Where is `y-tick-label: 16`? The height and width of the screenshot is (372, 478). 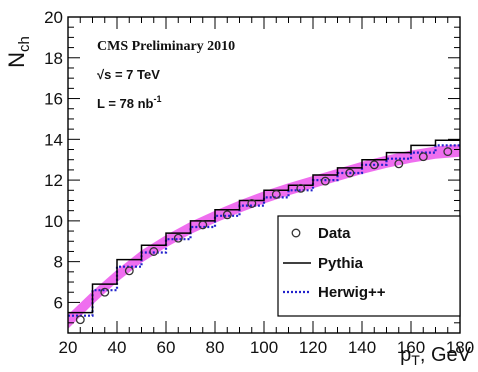
y-tick-label: 16 is located at coordinates (53, 99).